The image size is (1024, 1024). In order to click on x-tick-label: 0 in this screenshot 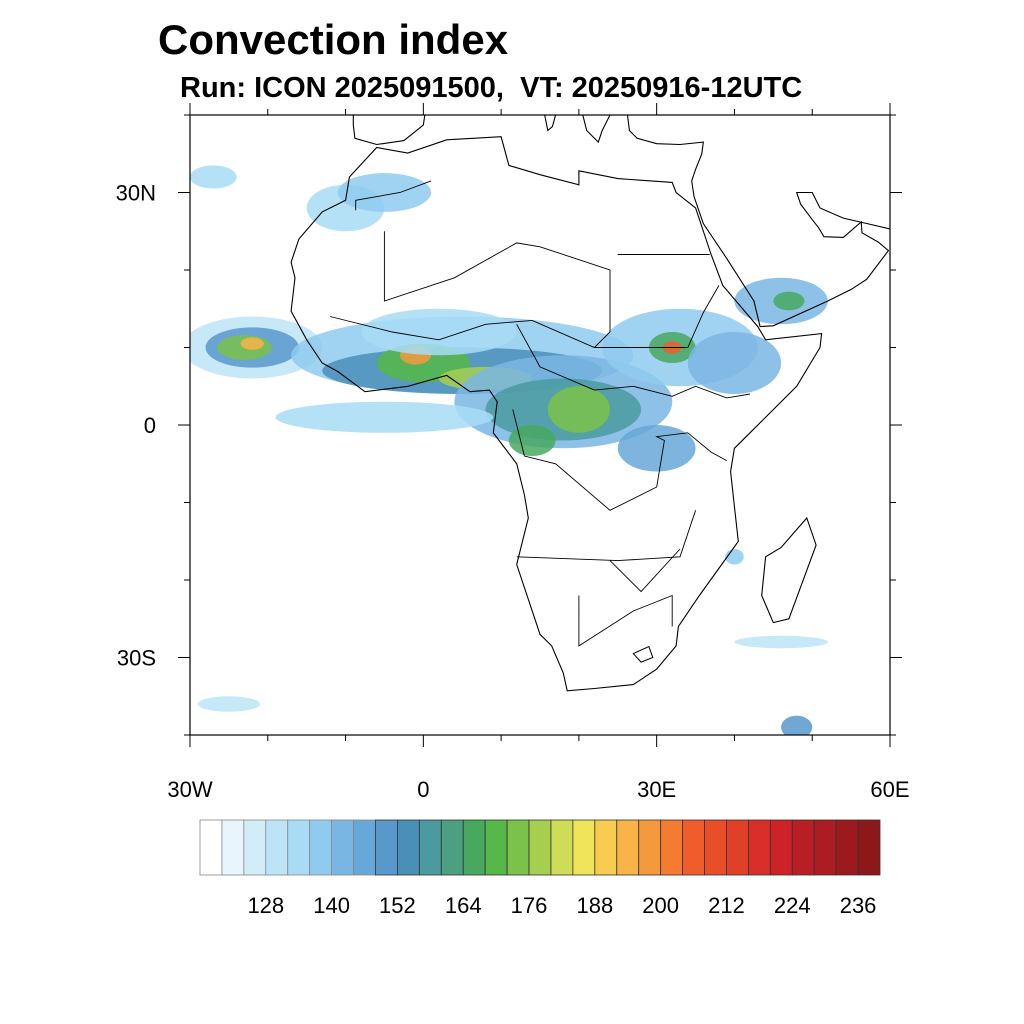, I will do `click(423, 789)`.